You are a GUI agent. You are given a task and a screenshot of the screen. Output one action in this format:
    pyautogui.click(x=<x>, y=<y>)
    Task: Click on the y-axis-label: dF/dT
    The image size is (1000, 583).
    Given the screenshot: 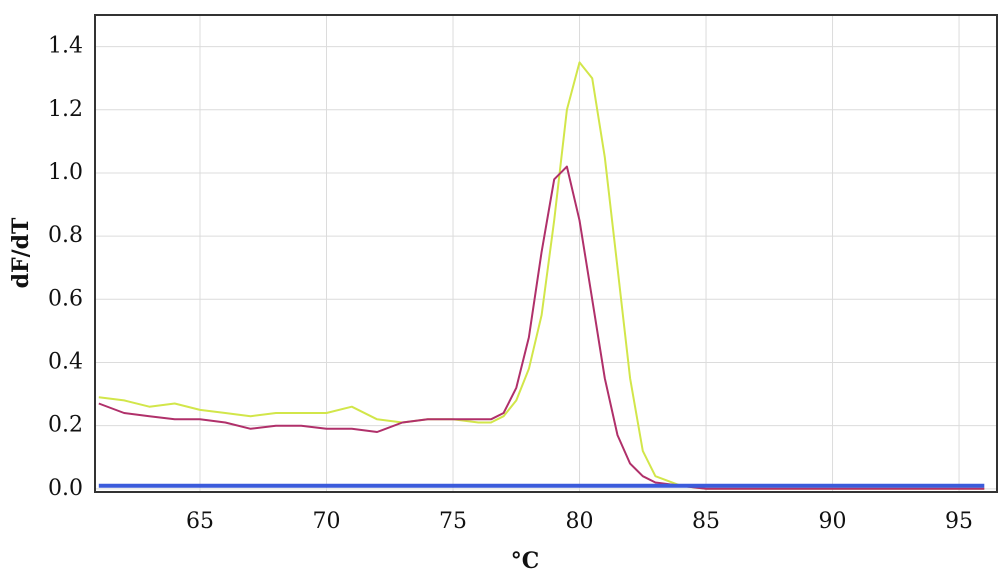 What is the action you would take?
    pyautogui.click(x=21, y=252)
    